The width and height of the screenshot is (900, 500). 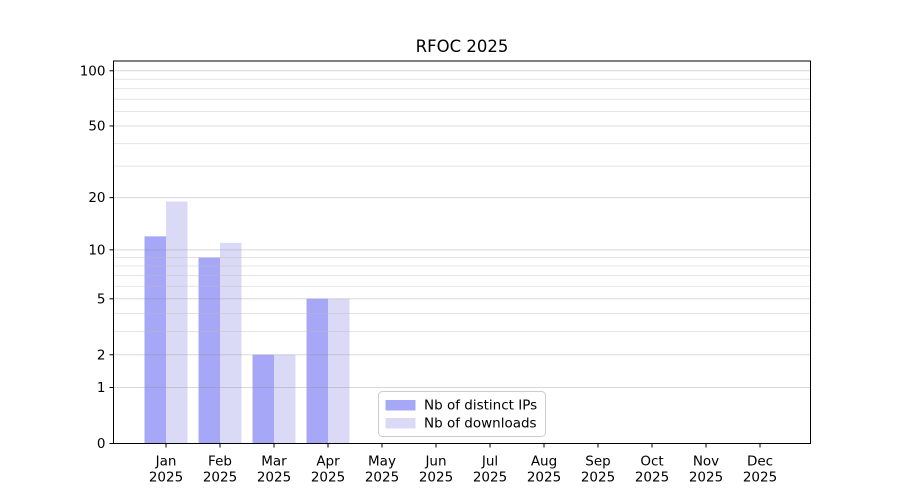 I want to click on bars-layer, so click(x=247, y=322).